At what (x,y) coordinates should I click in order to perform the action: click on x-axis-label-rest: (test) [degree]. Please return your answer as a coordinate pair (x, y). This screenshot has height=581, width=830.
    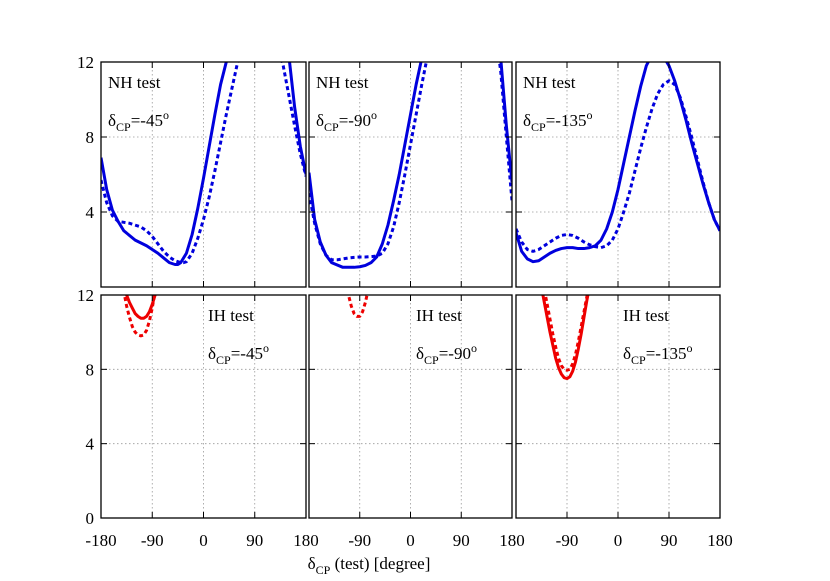
    Looking at the image, I should click on (380, 563).